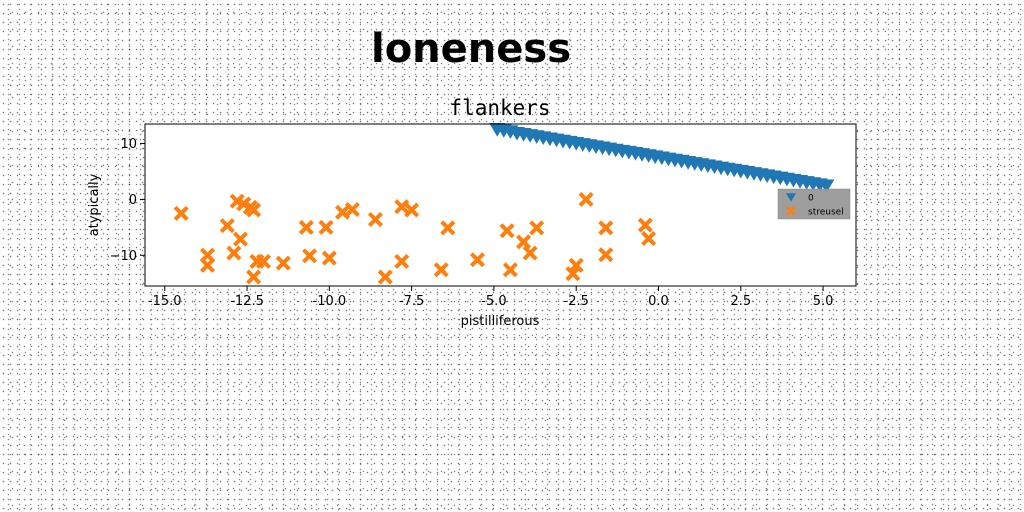 This screenshot has width=1024, height=512. Describe the element at coordinates (500, 321) in the screenshot. I see `x-axis-label: pistilliferous` at that location.